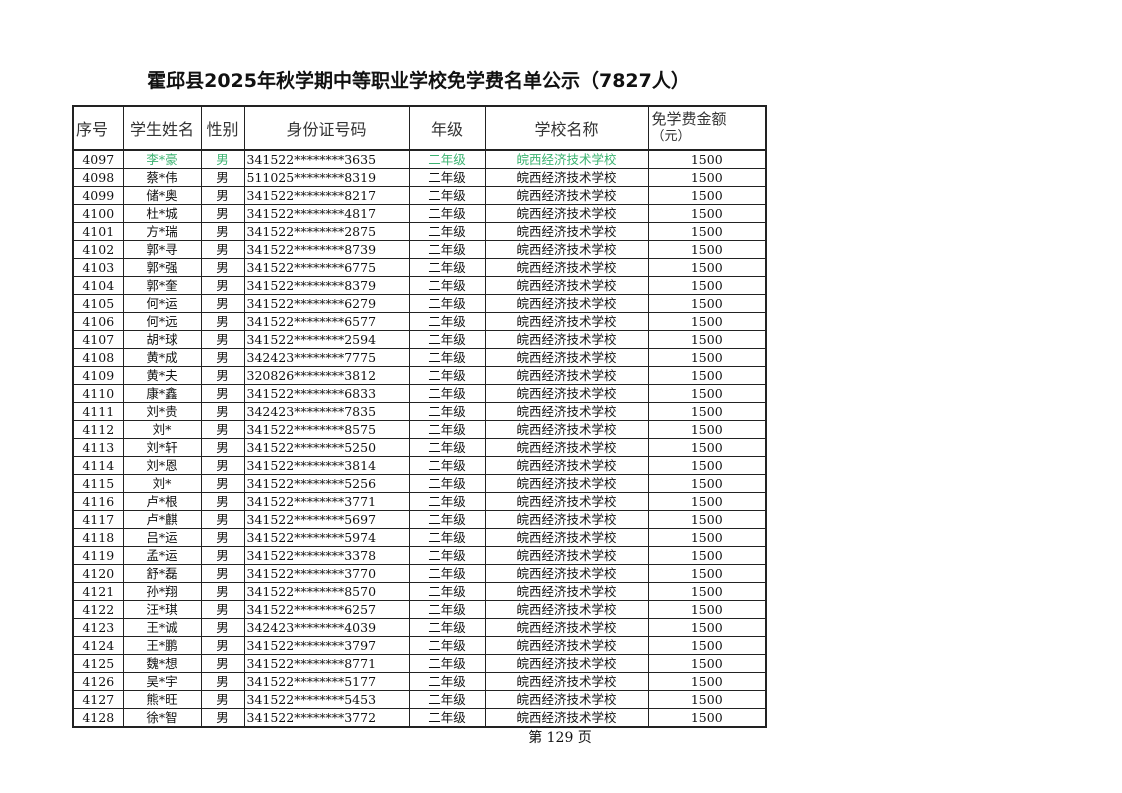  What do you see at coordinates (98, 573) in the screenshot?
I see `row-index: 4120` at bounding box center [98, 573].